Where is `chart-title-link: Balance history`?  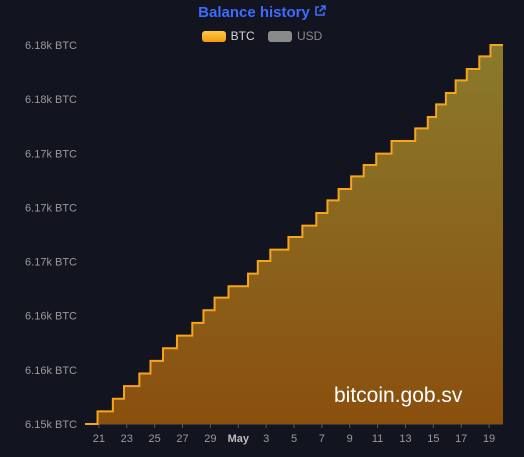
chart-title-link: Balance history is located at coordinates (262, 12).